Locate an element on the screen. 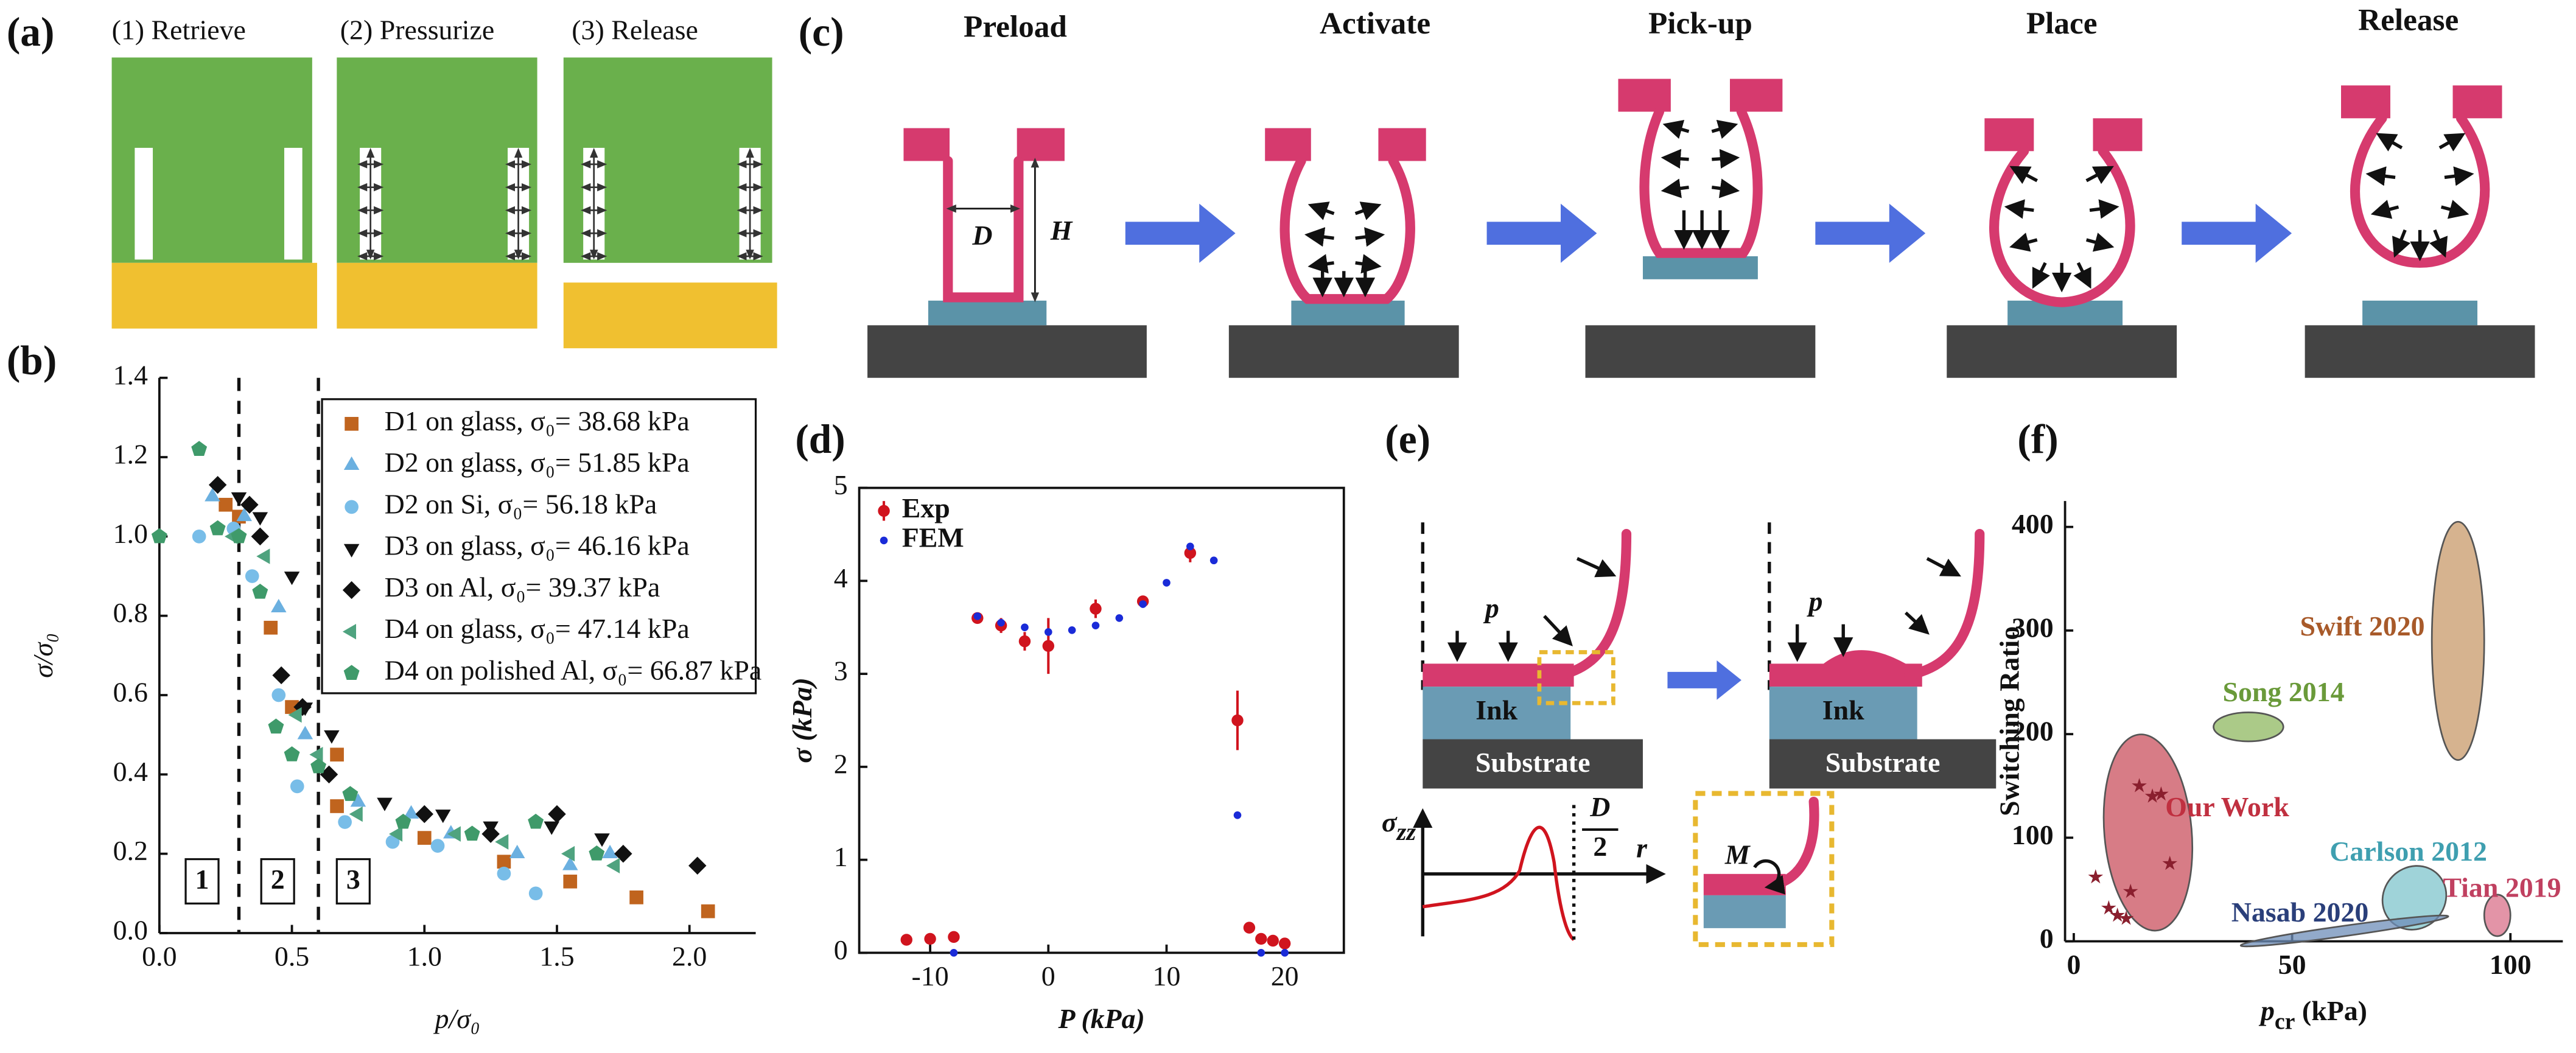  y-axis-label: σ (kPa) is located at coordinates (801, 720).